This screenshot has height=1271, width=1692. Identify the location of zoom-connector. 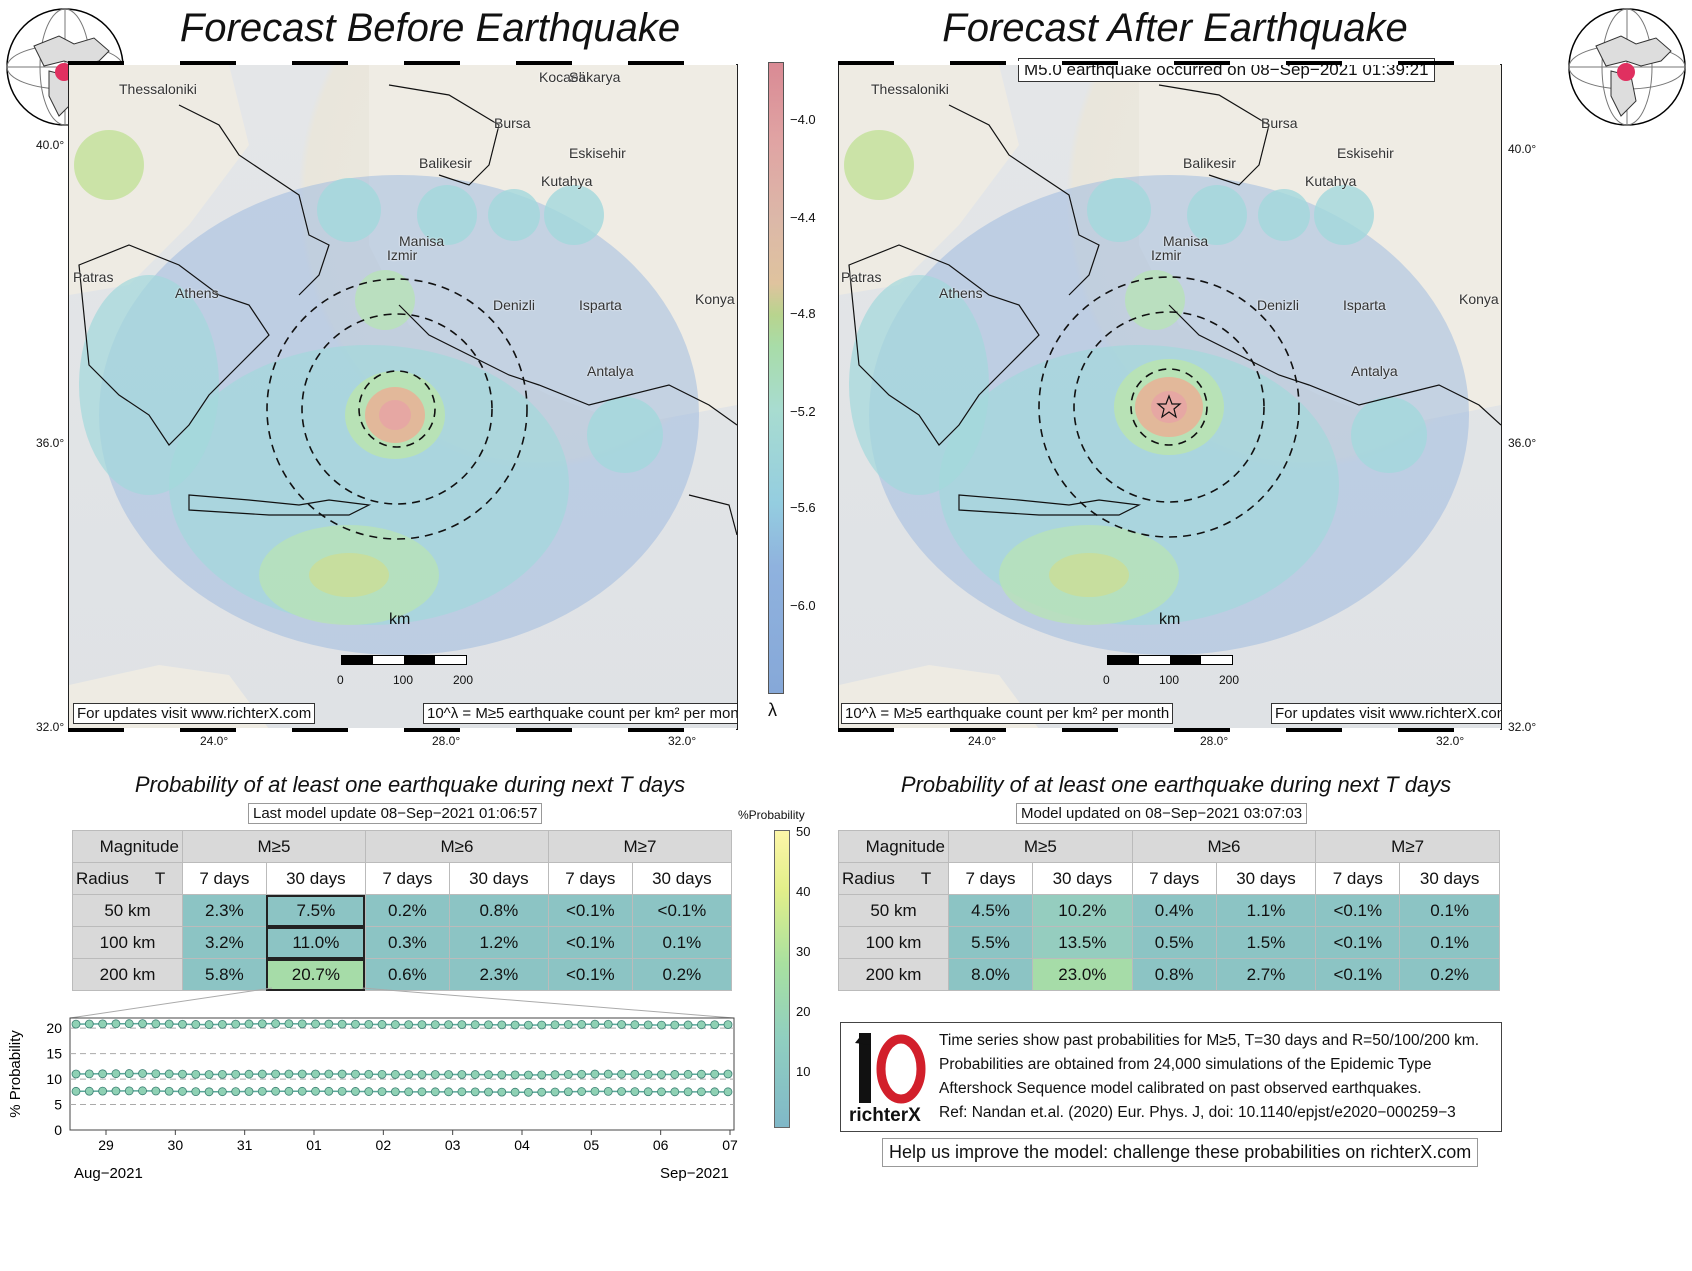
(548, 1003).